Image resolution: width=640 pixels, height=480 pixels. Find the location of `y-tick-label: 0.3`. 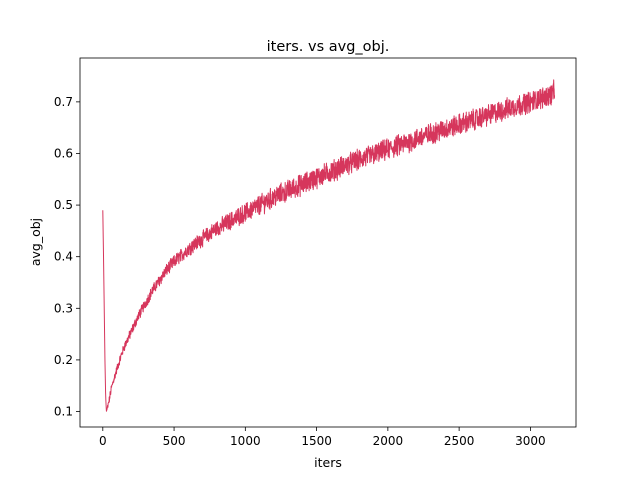

y-tick-label: 0.3 is located at coordinates (63, 308).